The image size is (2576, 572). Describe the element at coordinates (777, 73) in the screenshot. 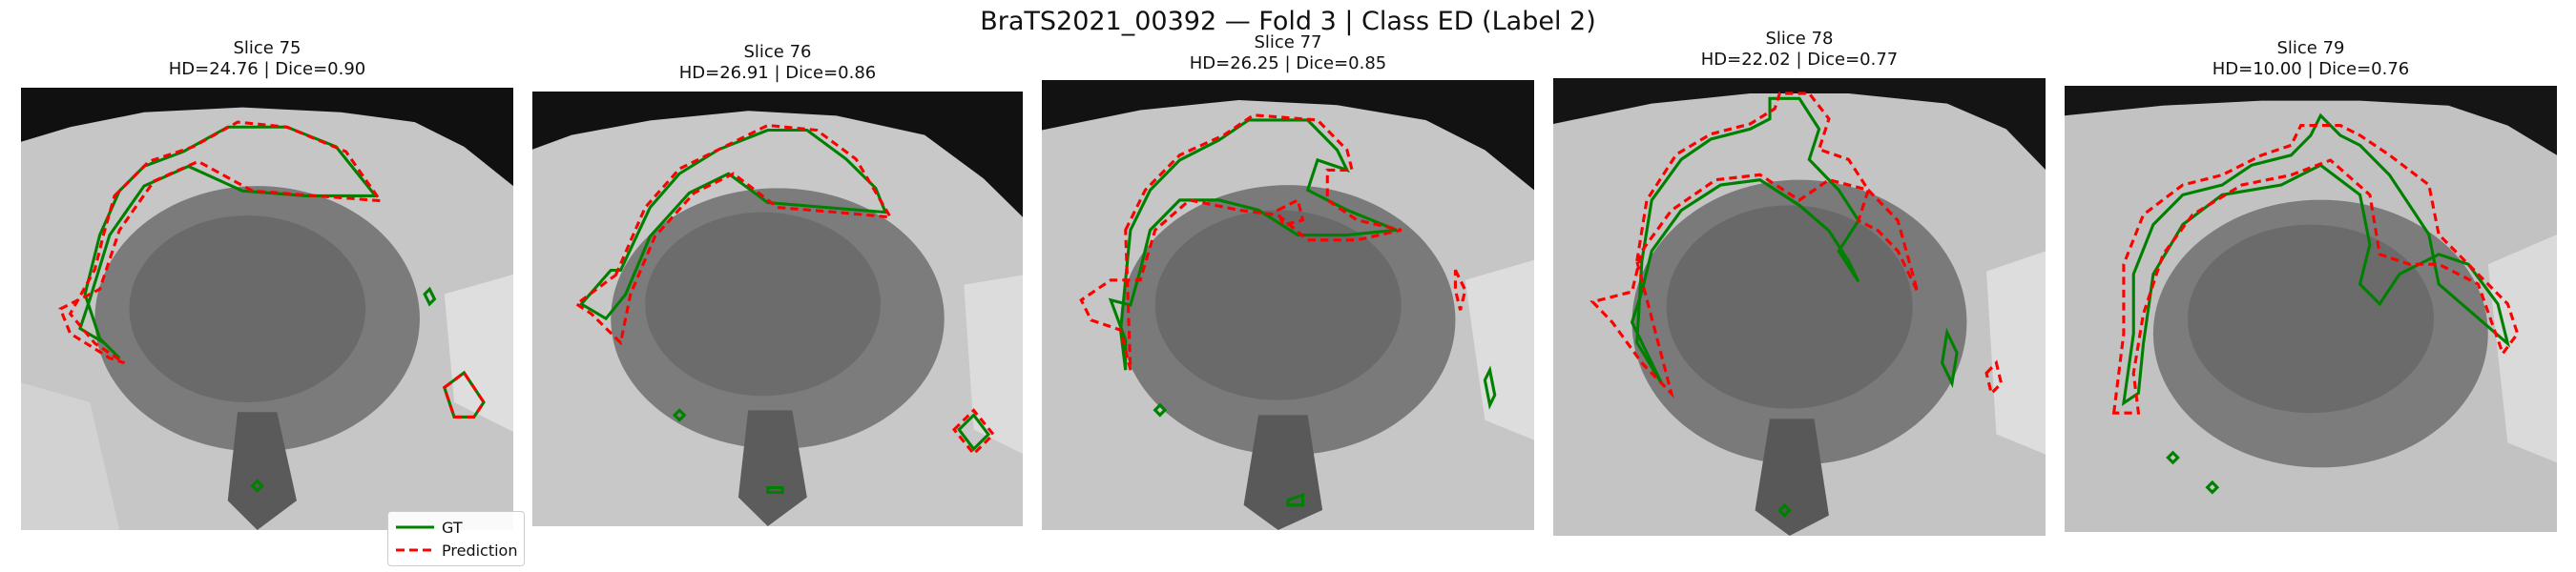

I see `panel-title-metrics: HD=26.91 | Dice=0.86` at that location.